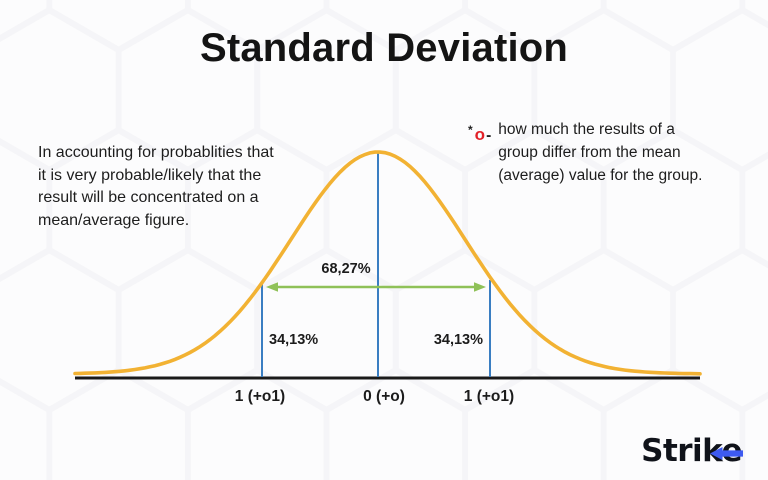 The width and height of the screenshot is (768, 480). I want to click on sigma-symbol: o, so click(480, 134).